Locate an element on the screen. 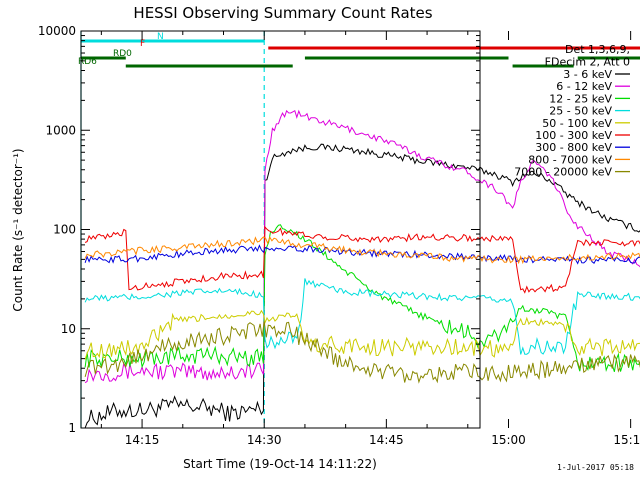 This screenshot has width=640, height=480. chart-title: HESSI Observing Summary Count Rates is located at coordinates (282, 13).